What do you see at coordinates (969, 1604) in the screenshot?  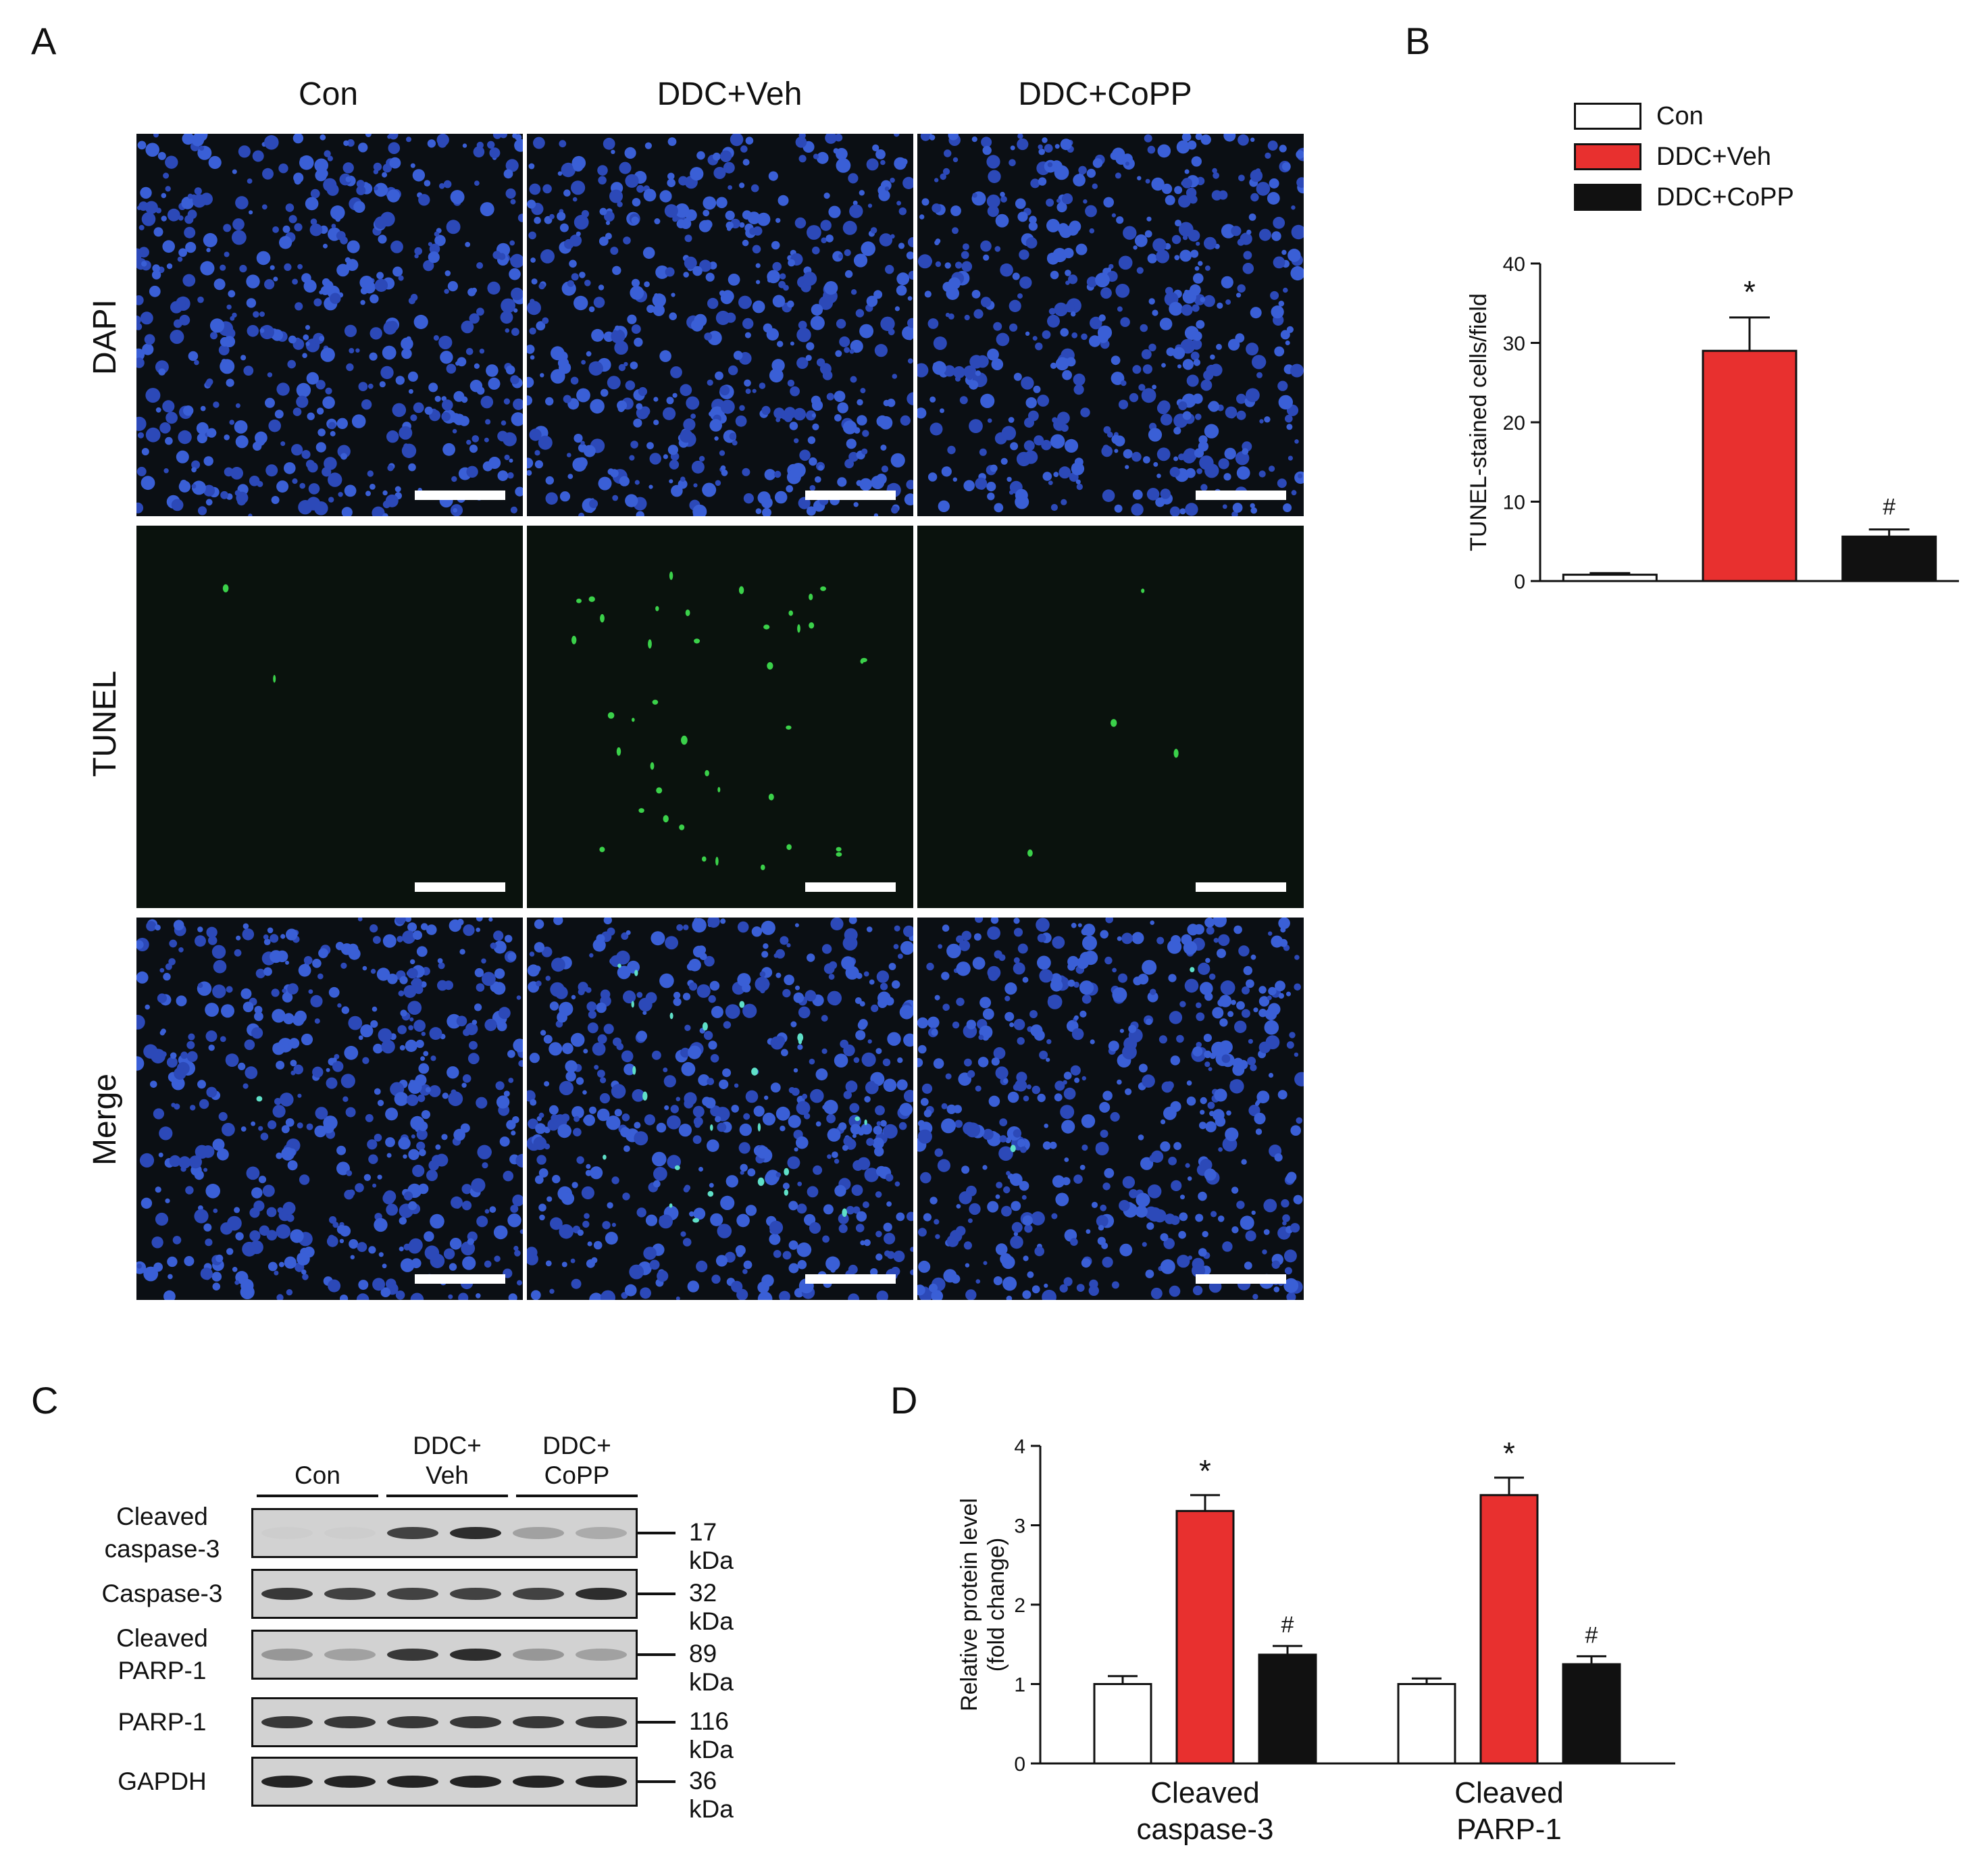 I see `y-axis-label-line: Relative protein level` at bounding box center [969, 1604].